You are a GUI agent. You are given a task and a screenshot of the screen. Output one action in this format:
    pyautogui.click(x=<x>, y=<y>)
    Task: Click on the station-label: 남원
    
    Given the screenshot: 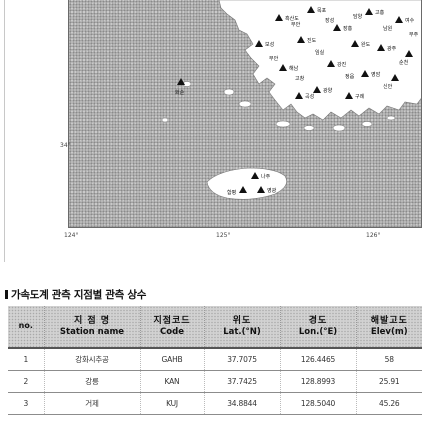 What is the action you would take?
    pyautogui.click(x=388, y=28)
    